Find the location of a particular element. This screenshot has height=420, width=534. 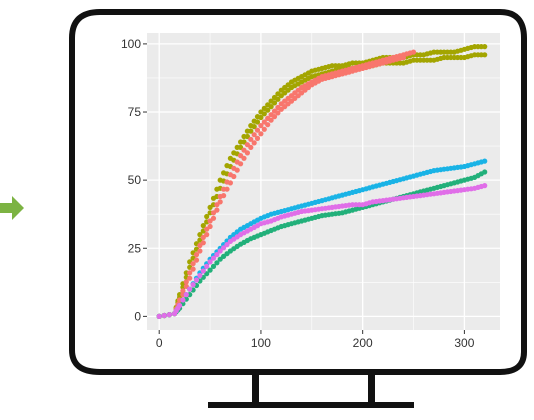

y-tick-label: 0 is located at coordinates (137, 316).